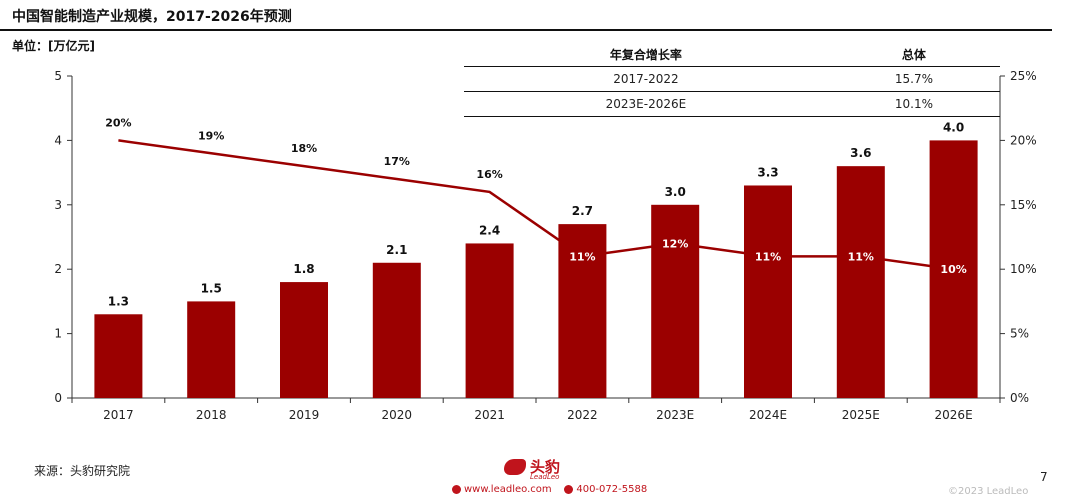 This screenshot has width=1080, height=503. What do you see at coordinates (211, 288) in the screenshot?
I see `bar-value-label: 1.5` at bounding box center [211, 288].